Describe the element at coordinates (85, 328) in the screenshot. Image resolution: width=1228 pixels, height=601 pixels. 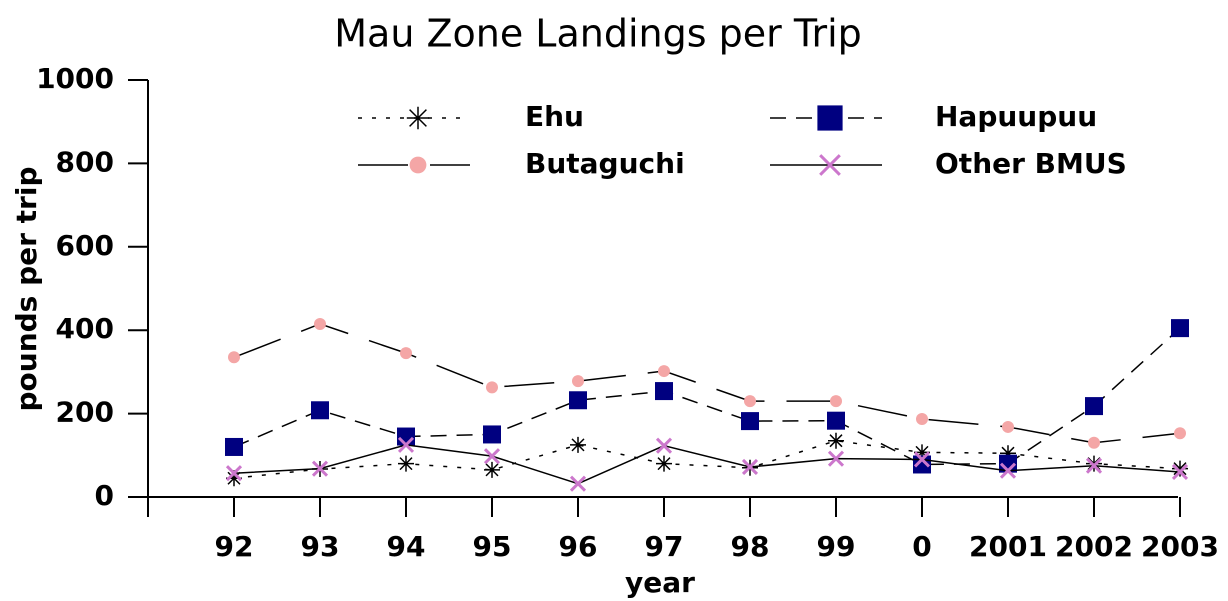
I see `y-tick-label: 400` at that location.